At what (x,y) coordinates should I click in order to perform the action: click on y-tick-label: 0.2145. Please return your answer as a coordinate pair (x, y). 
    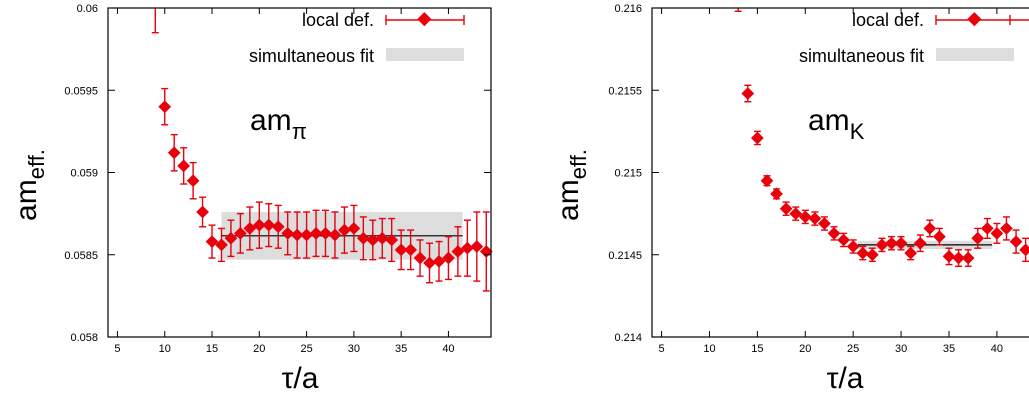
    Looking at the image, I should click on (625, 256).